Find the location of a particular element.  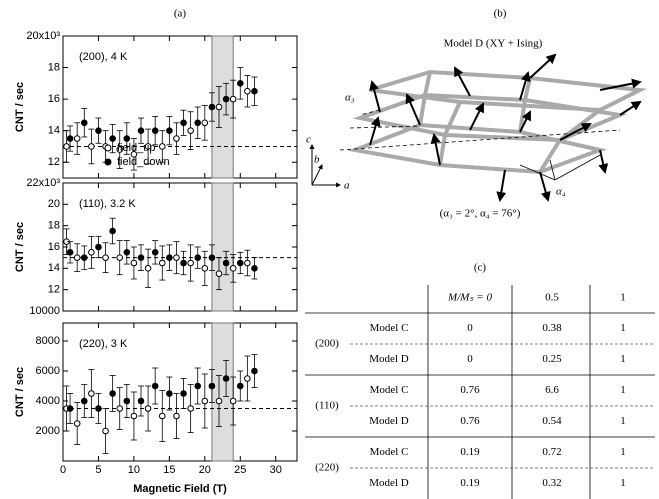

legend-label: field_up is located at coordinates (136, 148).